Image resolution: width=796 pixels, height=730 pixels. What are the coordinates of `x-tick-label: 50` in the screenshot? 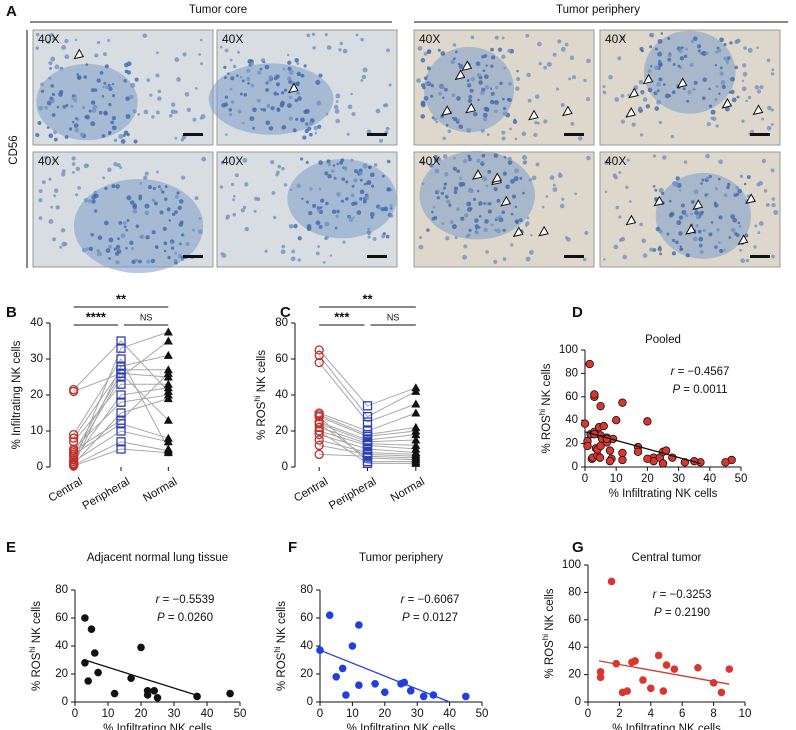 It's located at (482, 714).